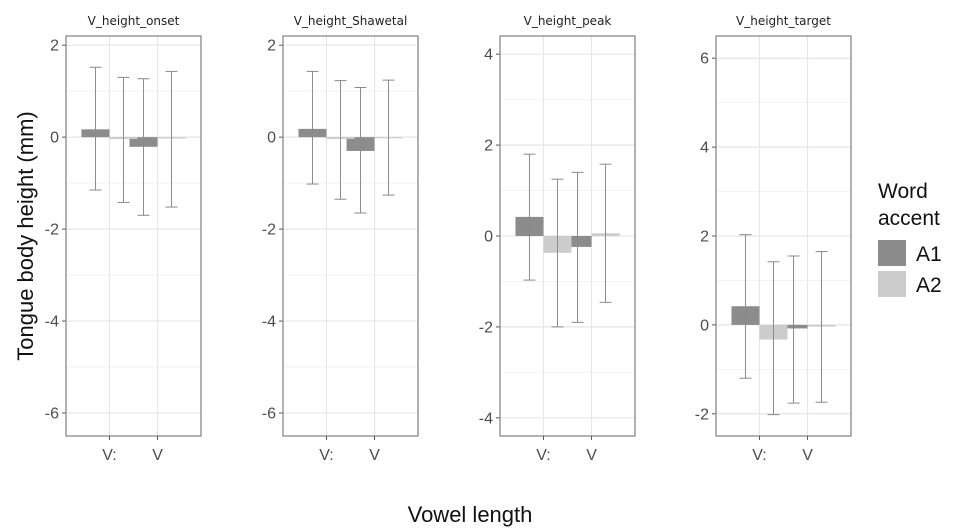  Describe the element at coordinates (783, 21) in the screenshot. I see `facet-title: V_height_target` at that location.